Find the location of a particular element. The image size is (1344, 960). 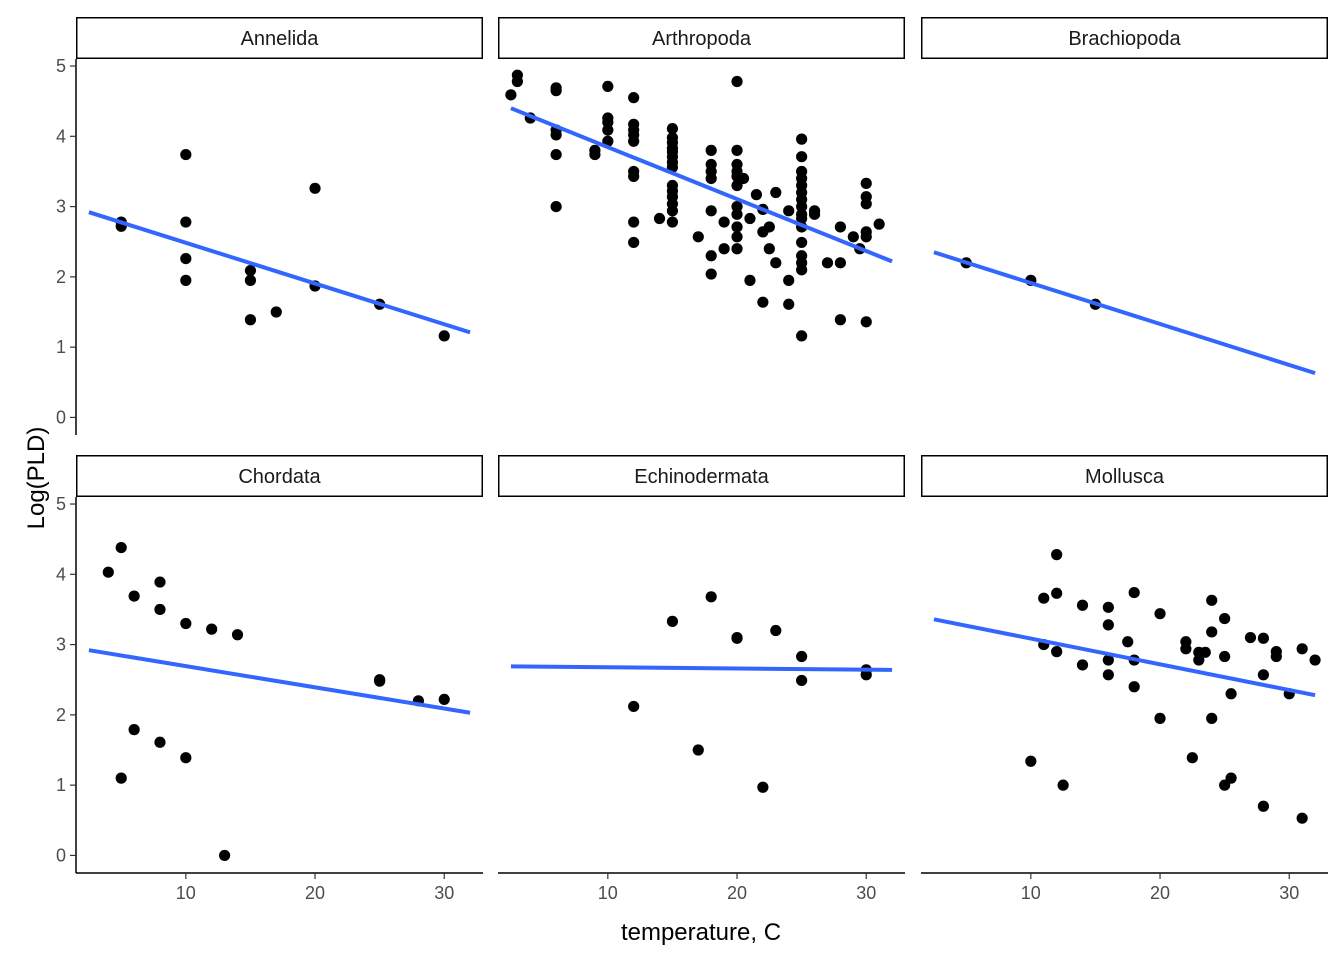

strip-chordata is located at coordinates (279, 476).